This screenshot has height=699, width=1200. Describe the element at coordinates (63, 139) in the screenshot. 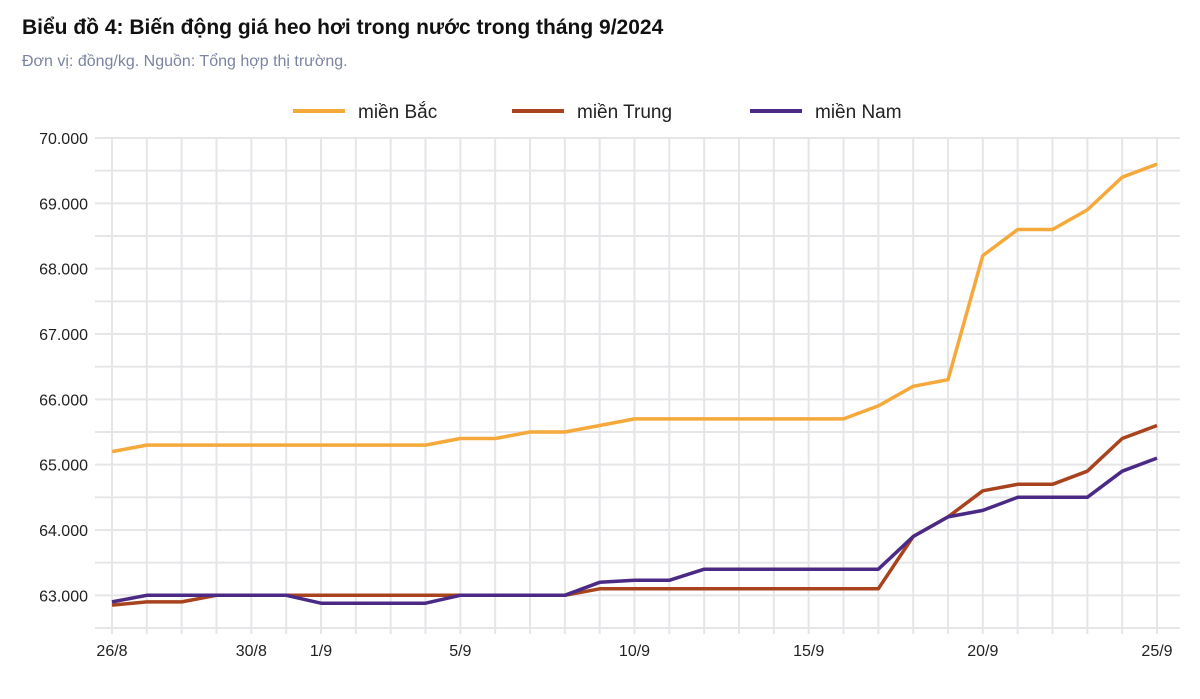

I see `y-tick-label: 70.000` at that location.